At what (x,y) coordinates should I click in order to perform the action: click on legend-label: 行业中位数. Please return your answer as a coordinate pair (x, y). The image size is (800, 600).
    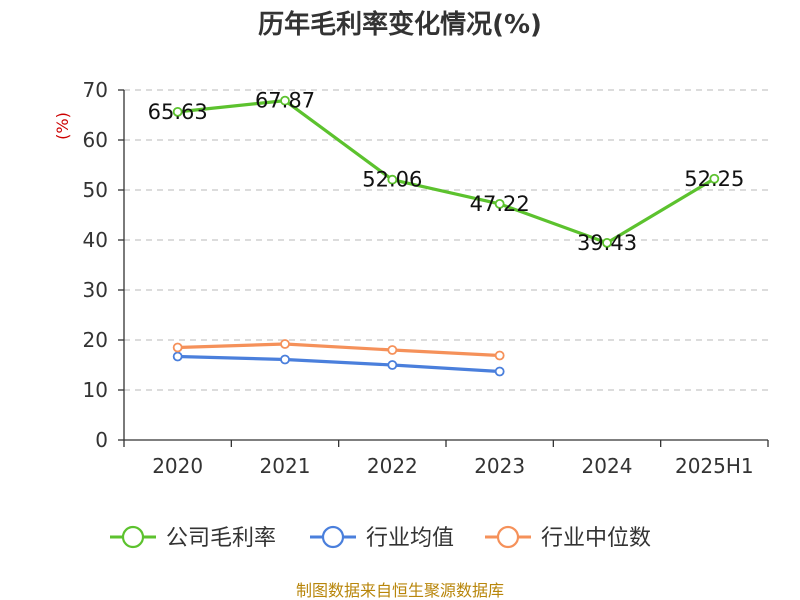
    Looking at the image, I should click on (596, 538).